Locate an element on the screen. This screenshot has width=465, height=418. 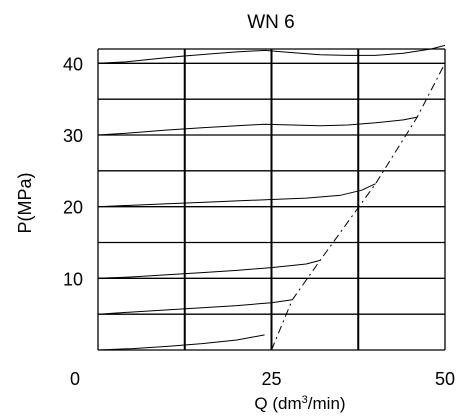
y-tick-label-20: 20 is located at coordinates (73, 208).